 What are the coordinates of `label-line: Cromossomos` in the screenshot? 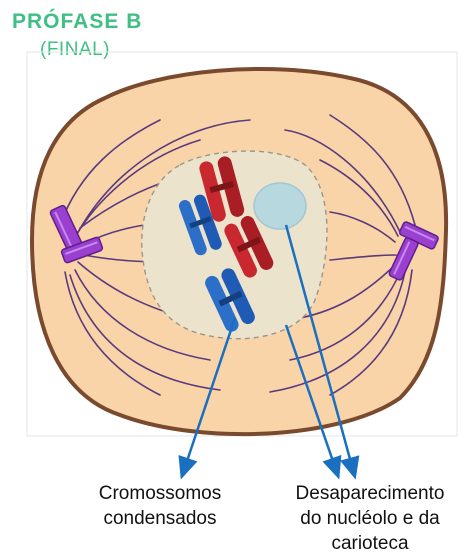 It's located at (160, 493).